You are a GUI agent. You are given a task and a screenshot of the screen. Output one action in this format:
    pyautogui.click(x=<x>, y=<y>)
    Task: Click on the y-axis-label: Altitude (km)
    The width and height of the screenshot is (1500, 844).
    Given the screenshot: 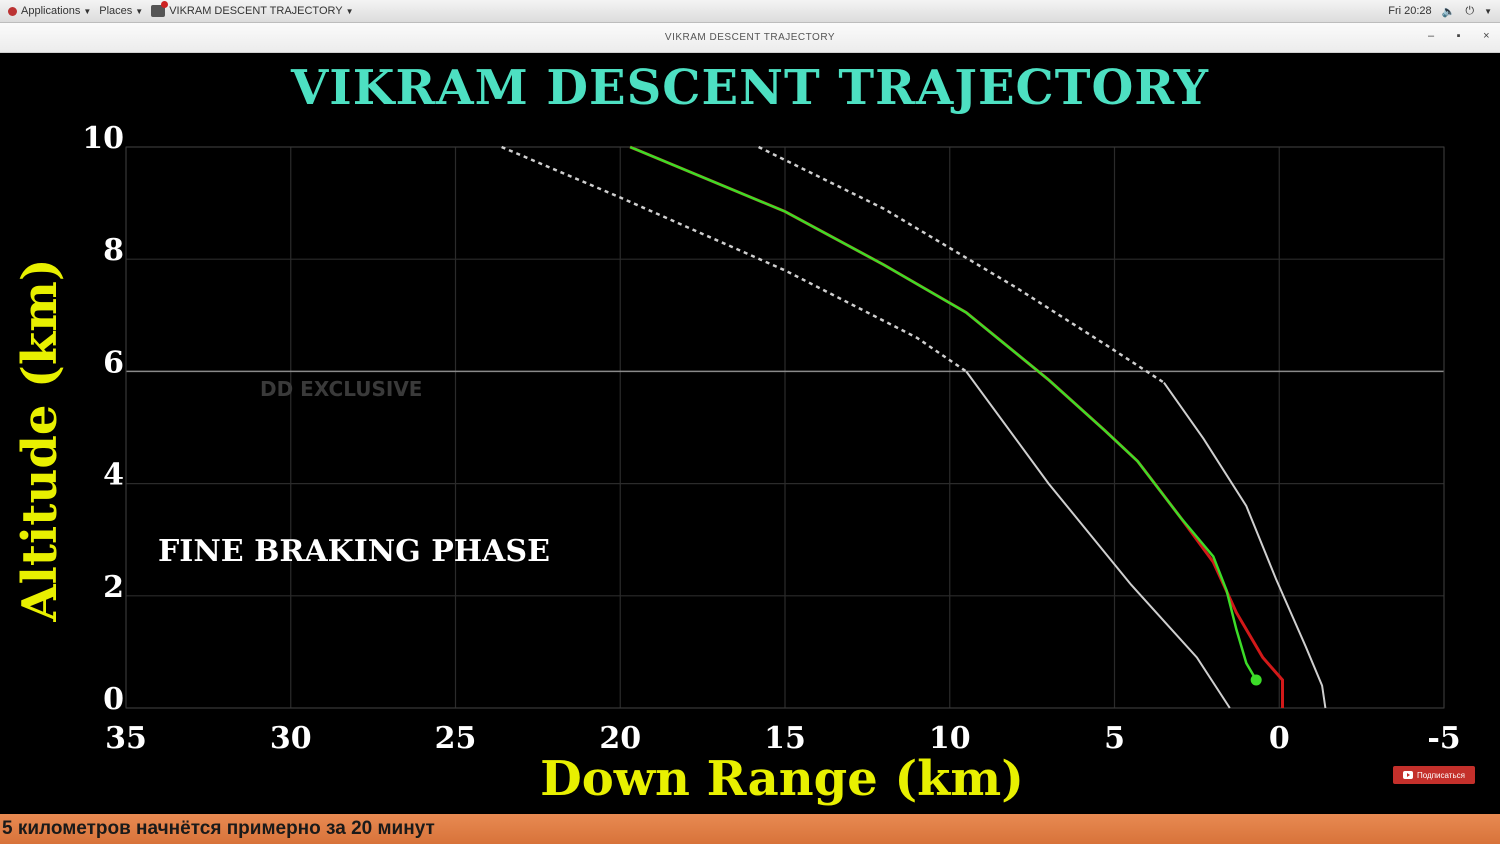 What is the action you would take?
    pyautogui.click(x=40, y=440)
    